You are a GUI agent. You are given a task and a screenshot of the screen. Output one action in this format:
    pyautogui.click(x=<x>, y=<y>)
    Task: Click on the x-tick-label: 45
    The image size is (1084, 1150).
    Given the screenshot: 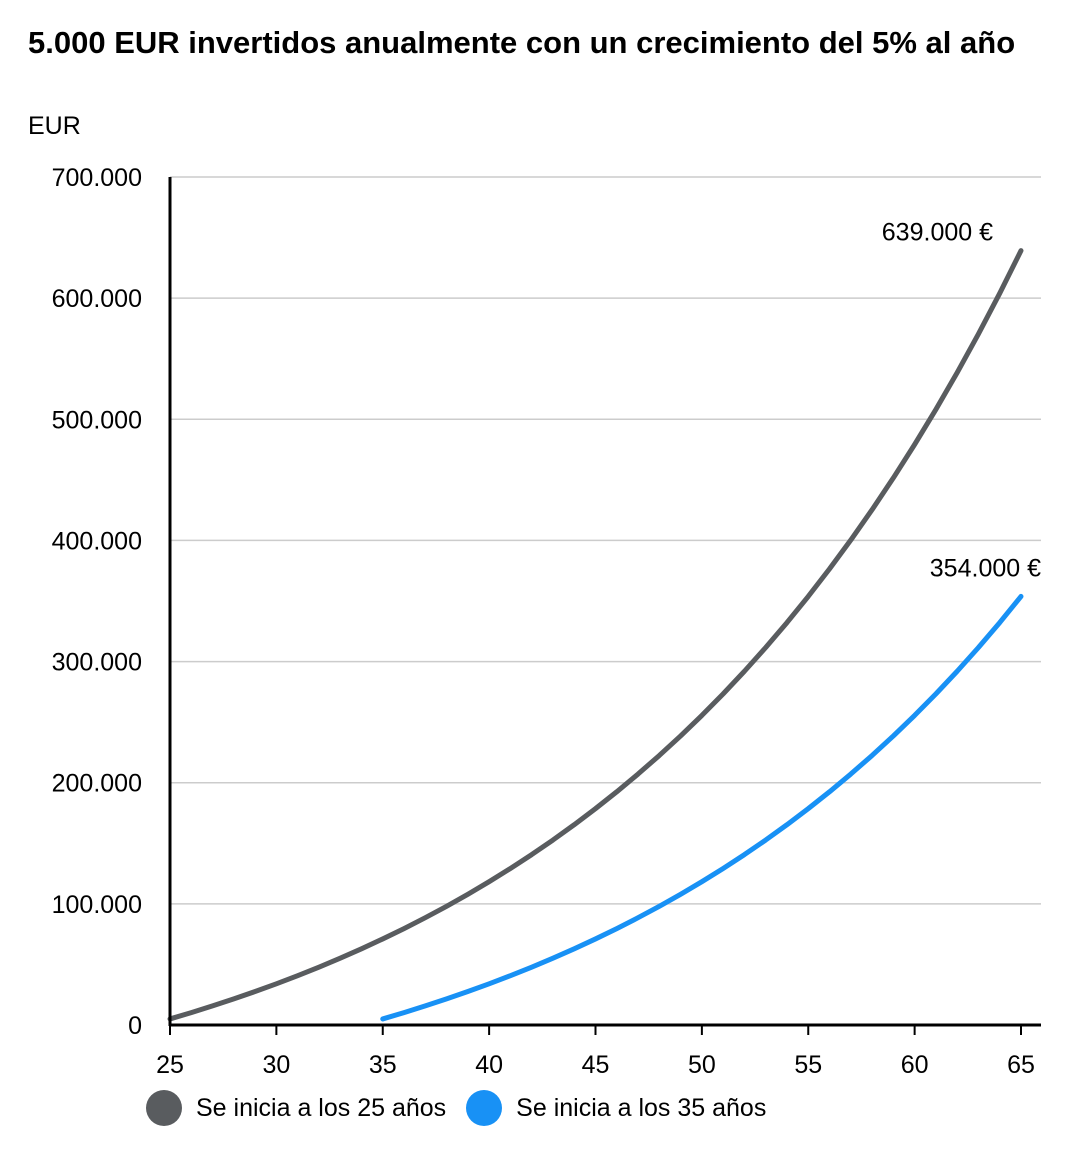 What is the action you would take?
    pyautogui.click(x=596, y=1065)
    